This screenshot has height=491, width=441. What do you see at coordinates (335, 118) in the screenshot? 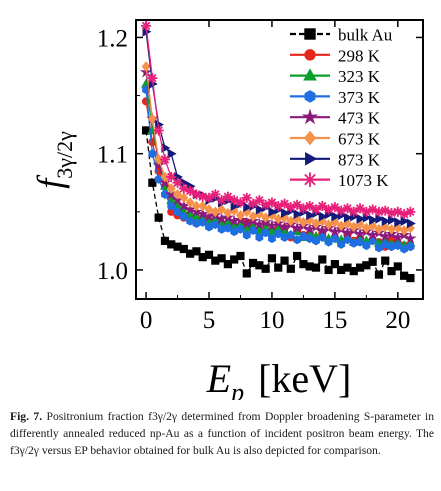
I see `legend-item: 473 K` at bounding box center [335, 118].